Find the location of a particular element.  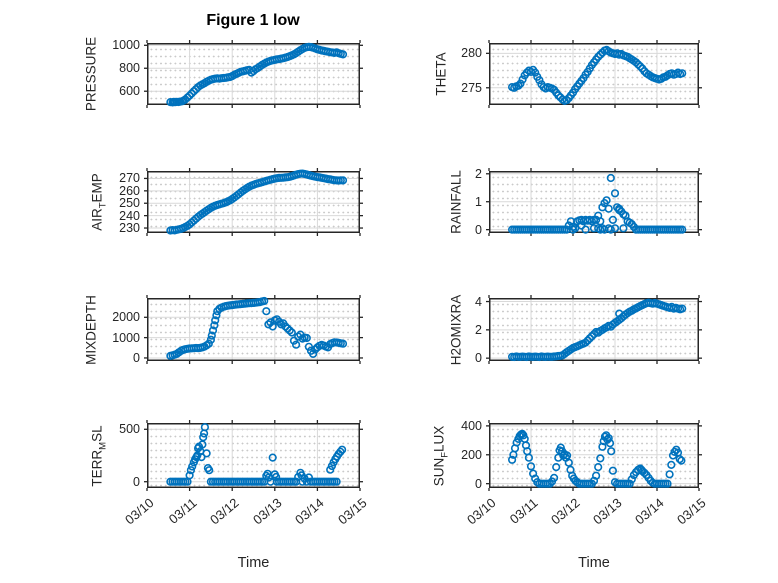

ytick-label-MIXDEPTH: 2000 is located at coordinates (126, 317).